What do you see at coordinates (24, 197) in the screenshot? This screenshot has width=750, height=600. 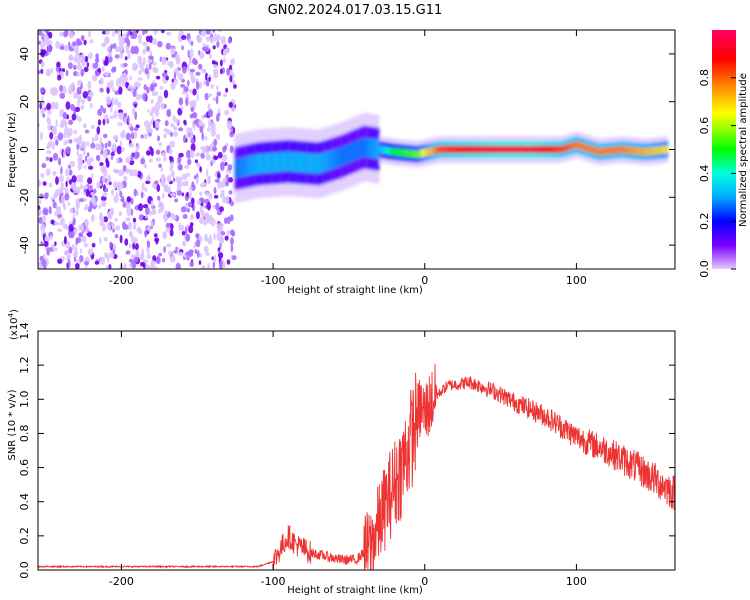 I see `y-tick-label: -20` at bounding box center [24, 197].